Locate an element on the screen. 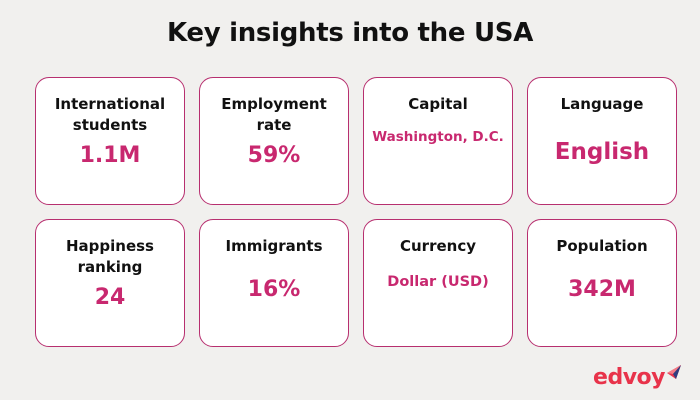  card-population: Population 342M is located at coordinates (602, 283).